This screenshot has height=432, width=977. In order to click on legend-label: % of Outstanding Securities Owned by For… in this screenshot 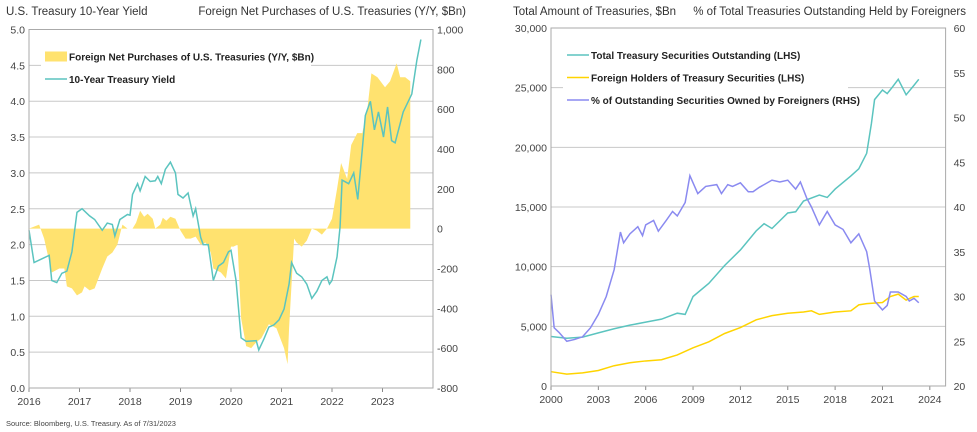, I will do `click(725, 101)`.